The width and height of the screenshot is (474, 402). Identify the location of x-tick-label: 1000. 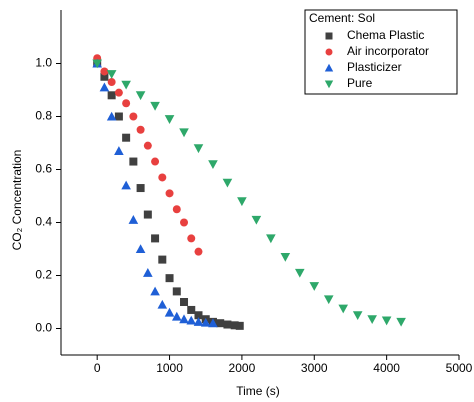
(169, 368).